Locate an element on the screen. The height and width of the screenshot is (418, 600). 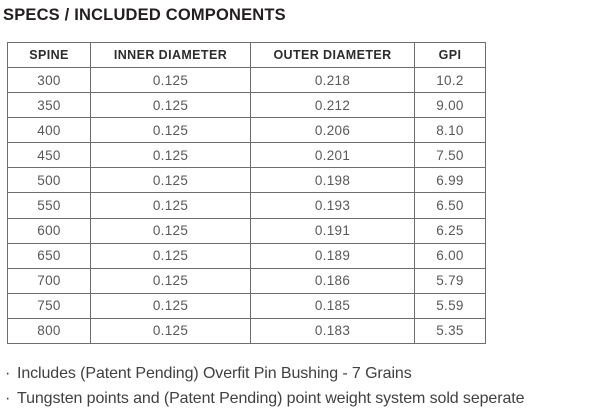
table-row: 700 0.125 0.186 5.79 is located at coordinates (246, 280).